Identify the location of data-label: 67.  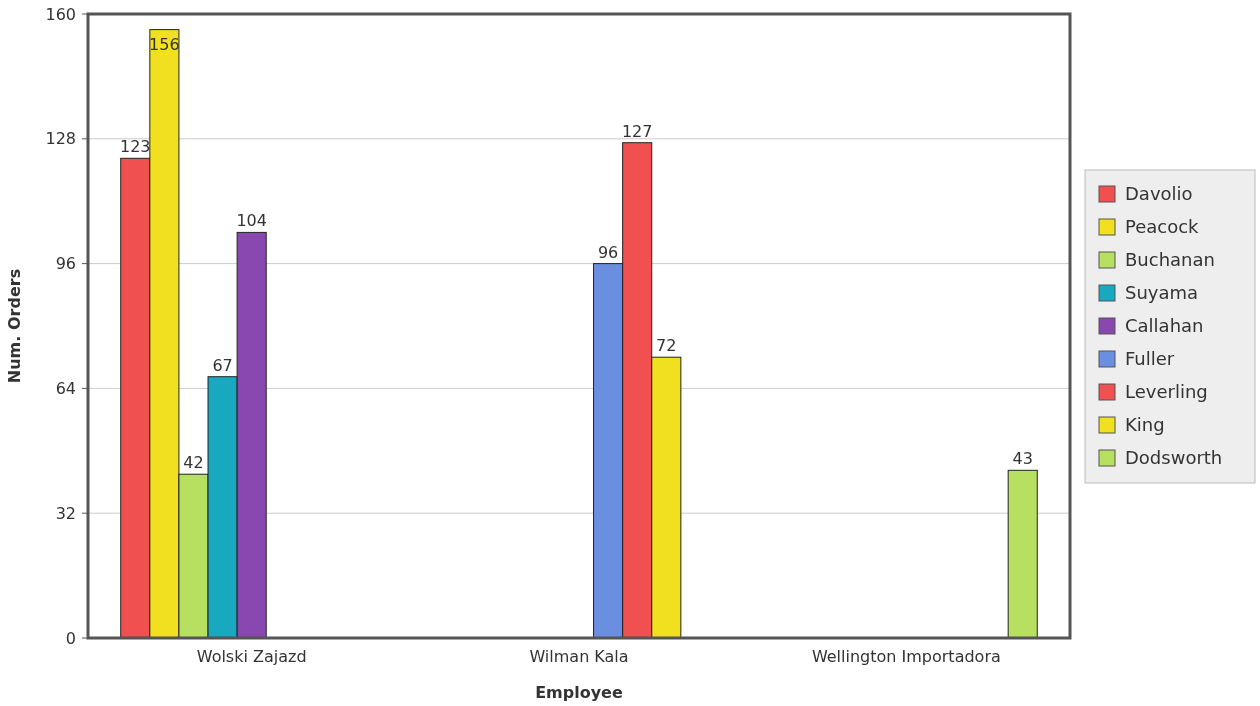
(222, 365).